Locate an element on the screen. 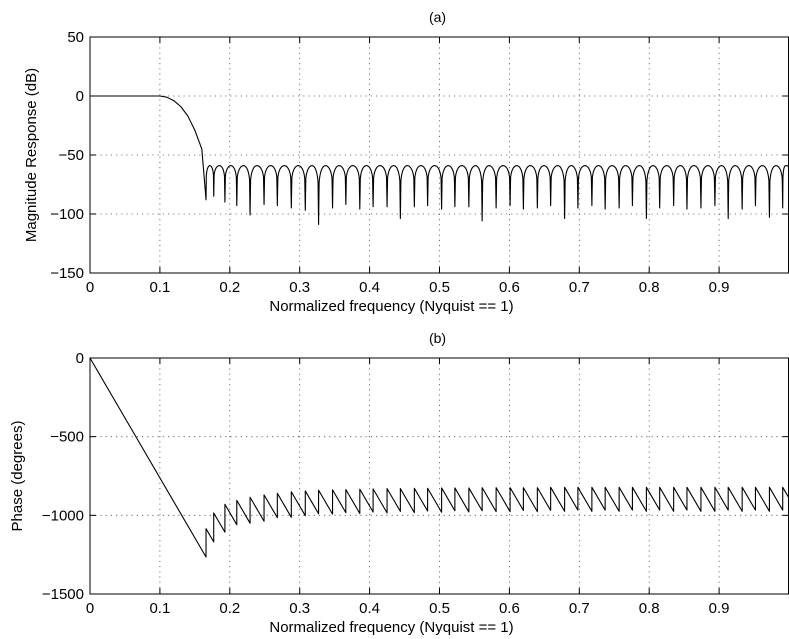  magnitude-plot-title: (a) is located at coordinates (437, 17).